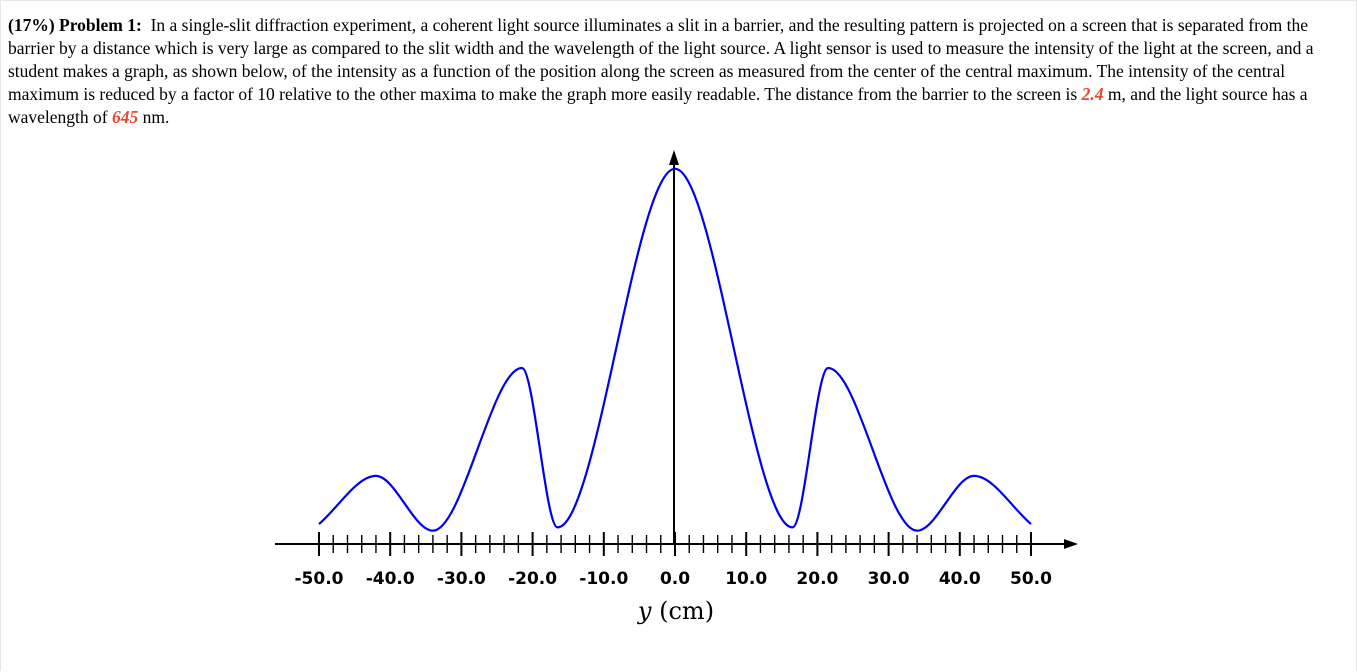 Image resolution: width=1357 pixels, height=672 pixels. Describe the element at coordinates (125, 117) in the screenshot. I see `wavelength-value: 645` at that location.